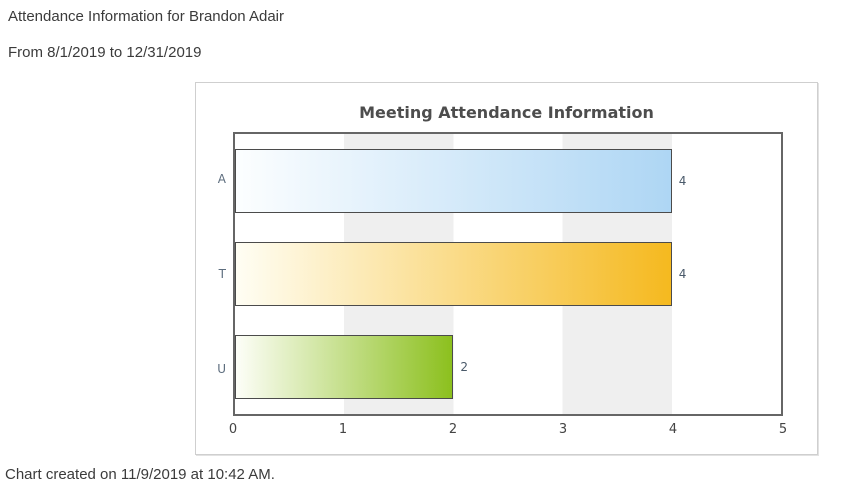 This screenshot has width=848, height=504. What do you see at coordinates (105, 52) in the screenshot?
I see `date-range-text: From 8/1/2019 to 12/31/2019` at bounding box center [105, 52].